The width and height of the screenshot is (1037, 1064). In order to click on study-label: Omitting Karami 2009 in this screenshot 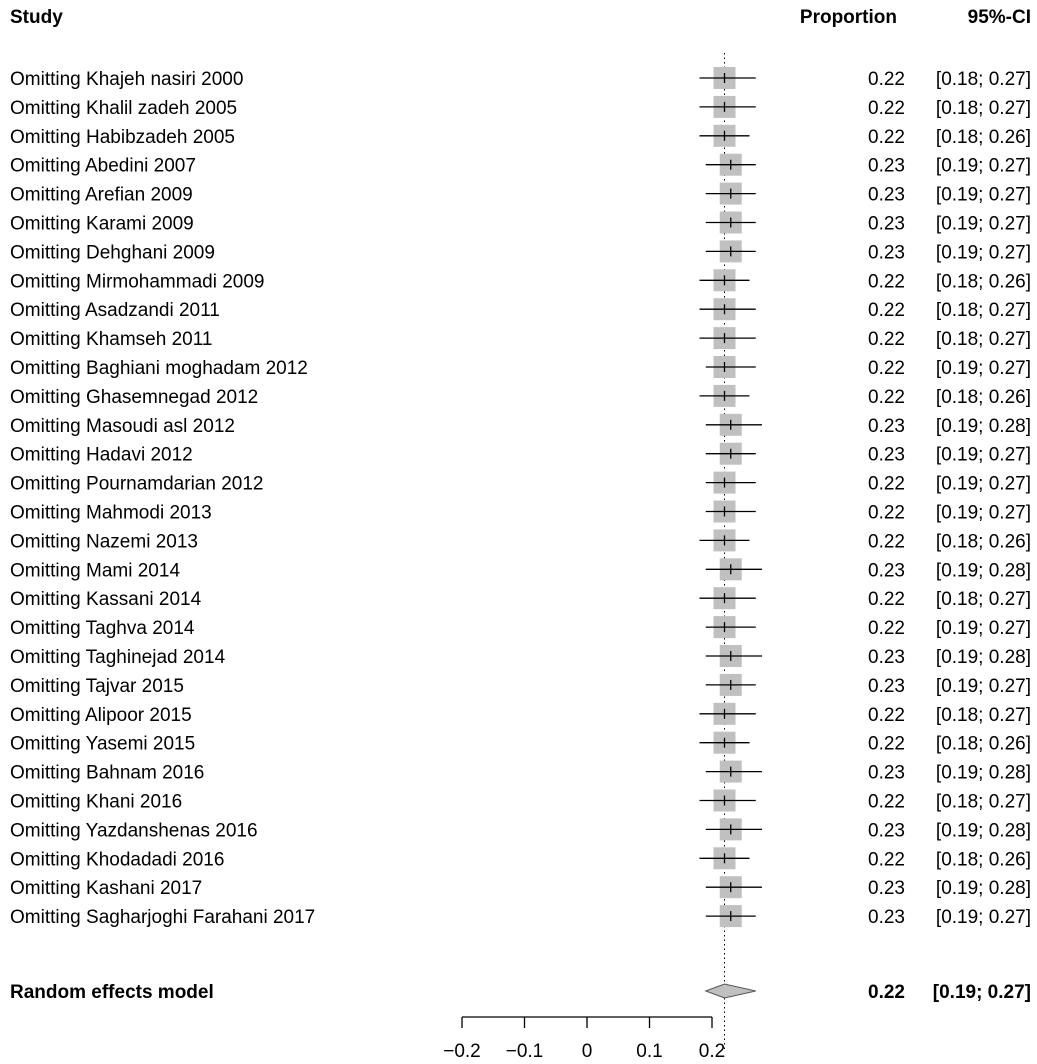, I will do `click(102, 224)`.